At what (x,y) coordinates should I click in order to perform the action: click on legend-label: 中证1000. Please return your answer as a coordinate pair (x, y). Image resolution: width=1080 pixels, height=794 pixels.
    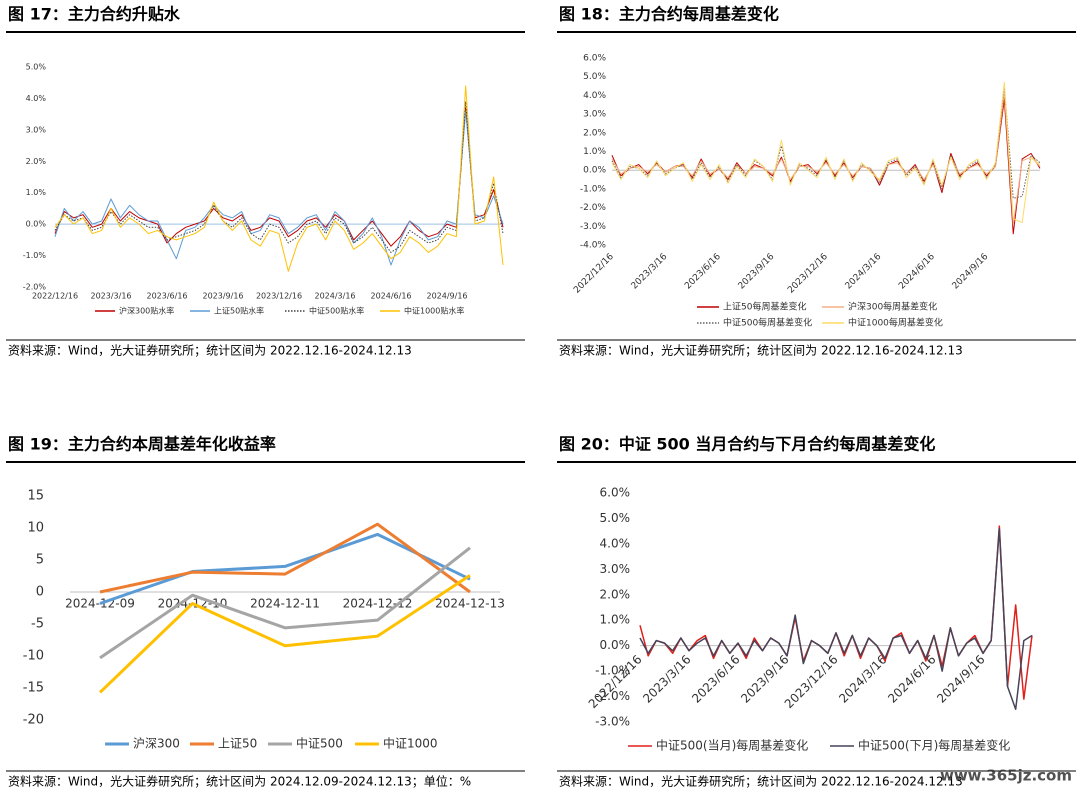
    Looking at the image, I should click on (410, 743).